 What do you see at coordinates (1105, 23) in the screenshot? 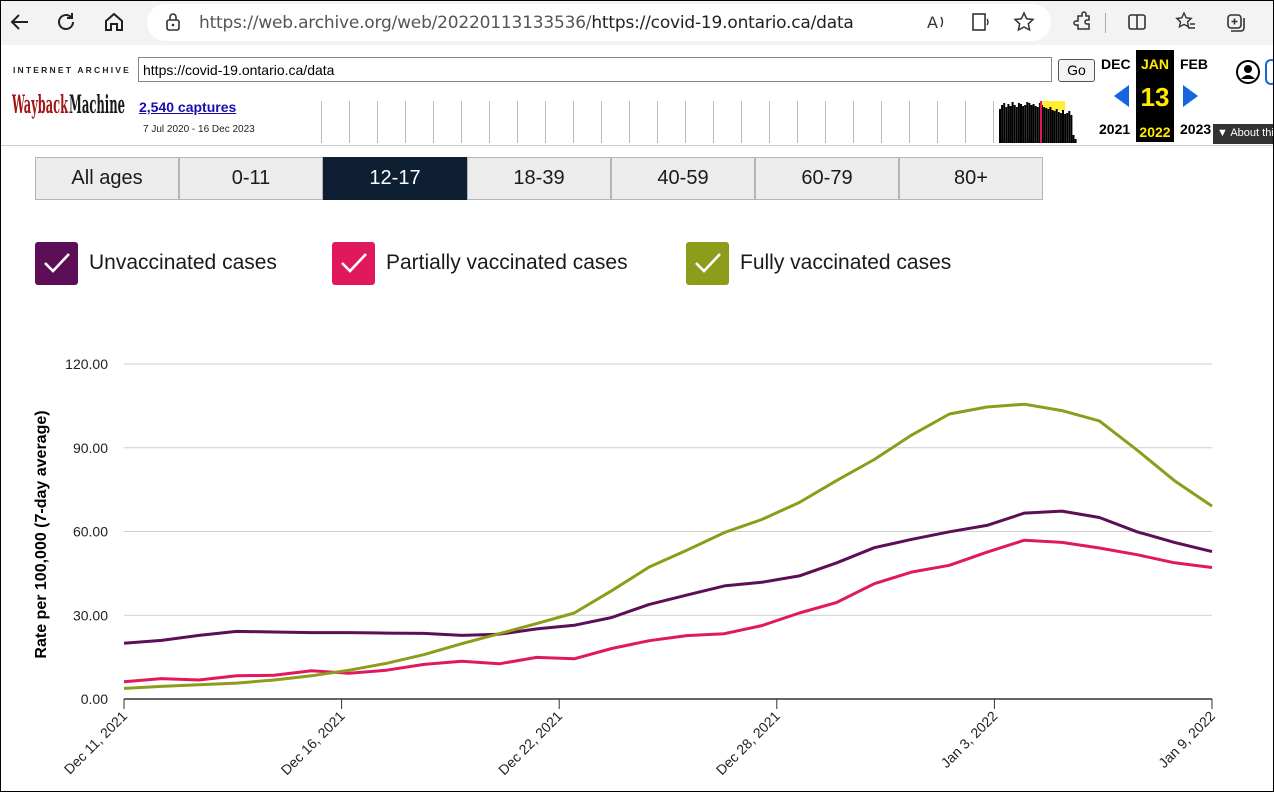
I see `toolbar-divider` at bounding box center [1105, 23].